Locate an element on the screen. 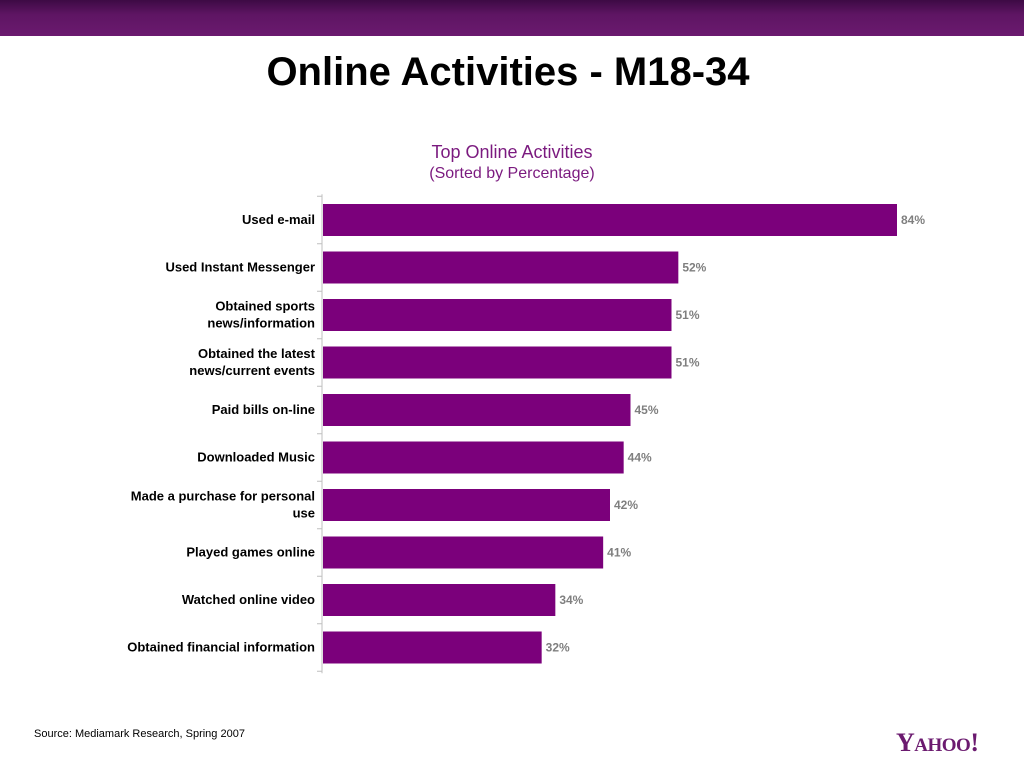 Image resolution: width=1024 pixels, height=768 pixels. category-label: Made a purchase for personal use is located at coordinates (223, 505).